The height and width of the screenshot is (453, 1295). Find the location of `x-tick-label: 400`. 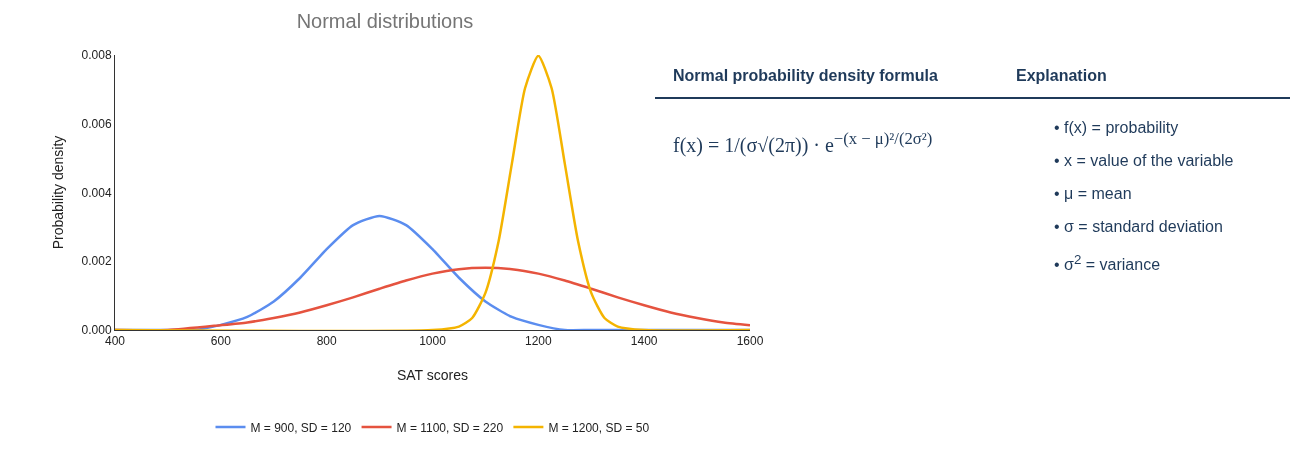

x-tick-label: 400 is located at coordinates (115, 341).